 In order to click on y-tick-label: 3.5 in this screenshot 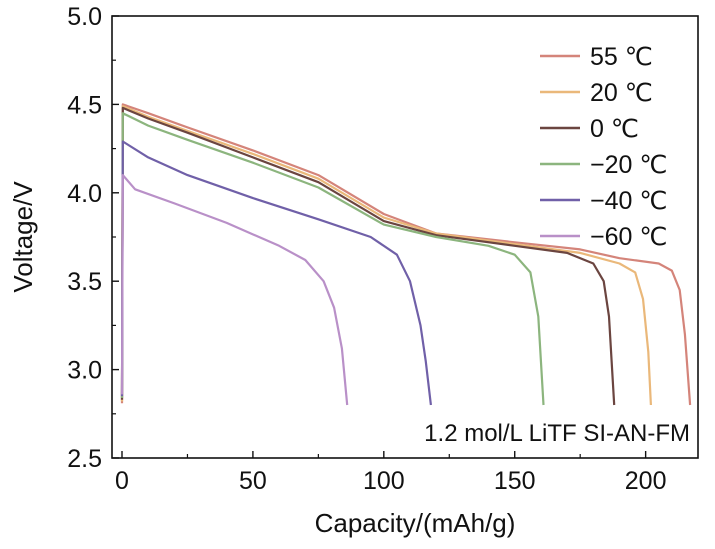, I will do `click(84, 282)`.